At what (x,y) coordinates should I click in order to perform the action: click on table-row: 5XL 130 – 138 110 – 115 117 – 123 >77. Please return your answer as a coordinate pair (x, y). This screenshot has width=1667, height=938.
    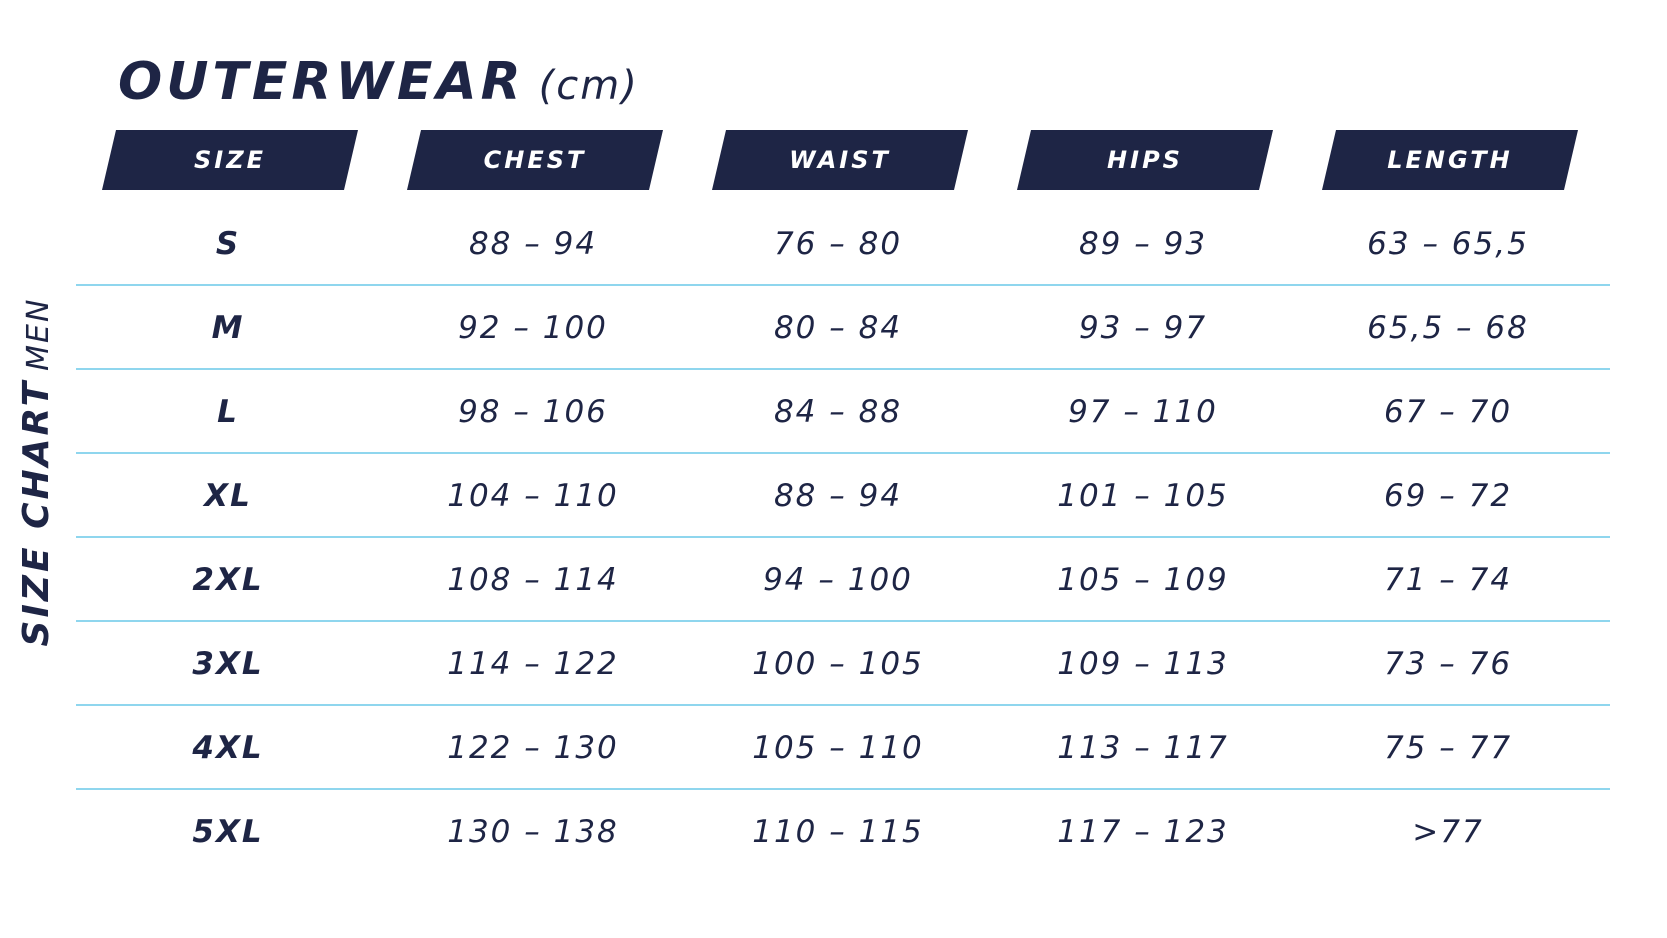
    Looking at the image, I should click on (833, 832).